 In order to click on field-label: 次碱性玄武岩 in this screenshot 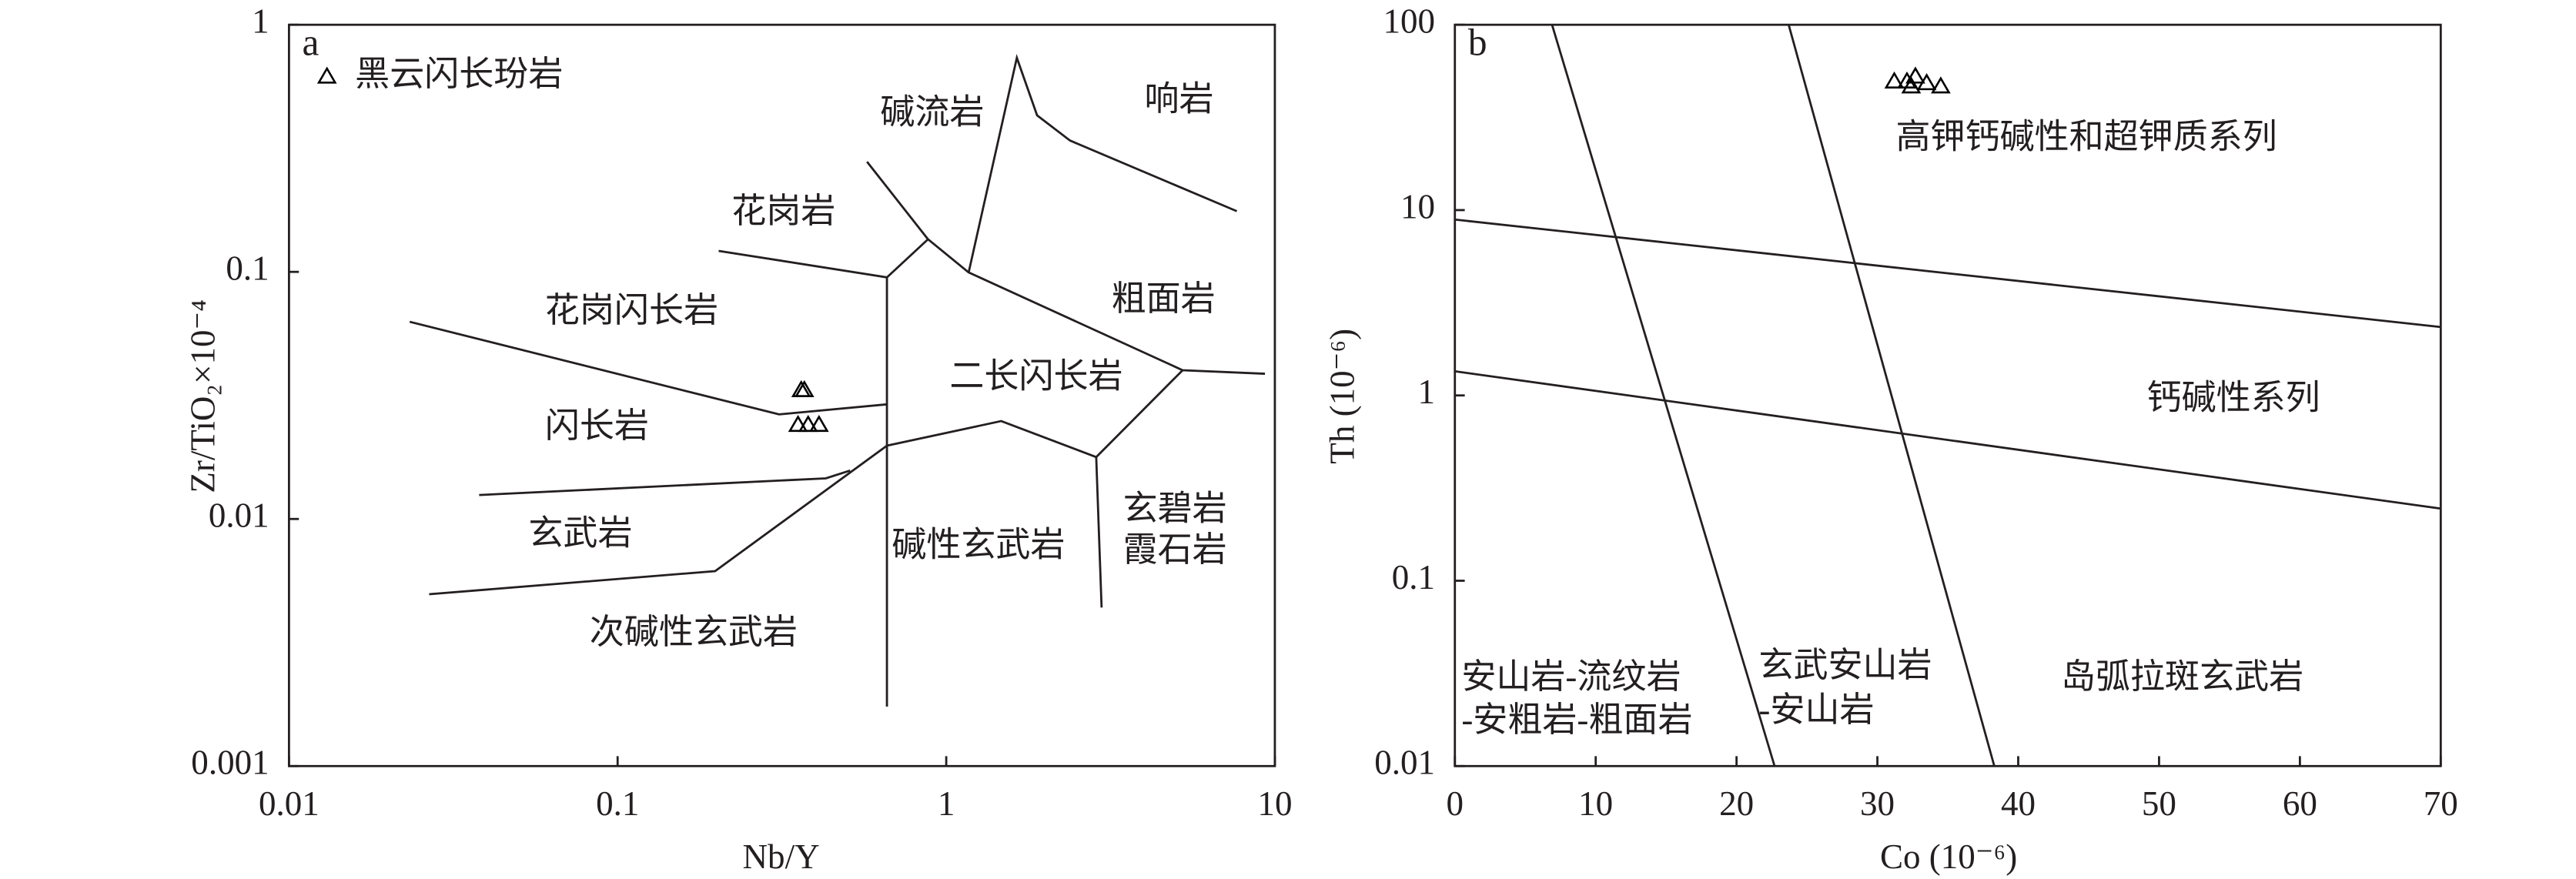, I will do `click(694, 632)`.